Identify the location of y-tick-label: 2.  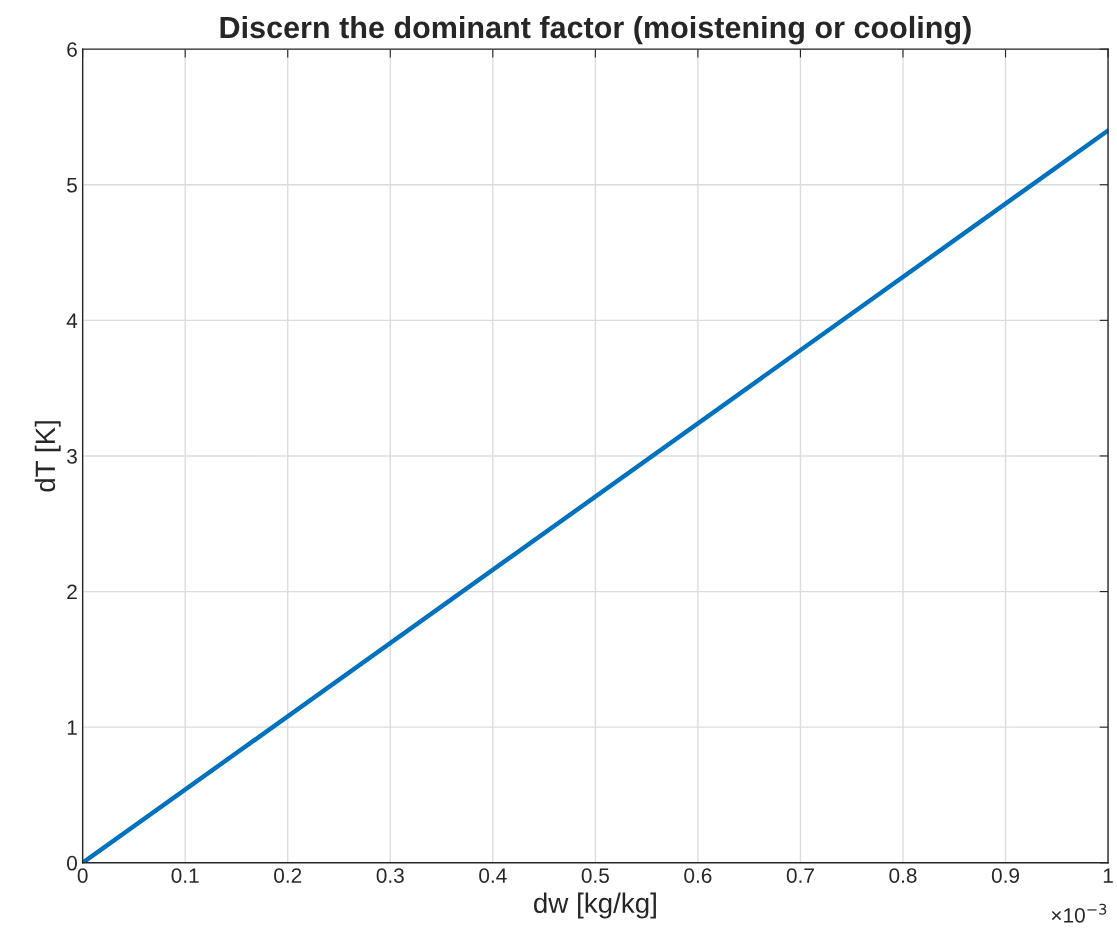
(72, 592).